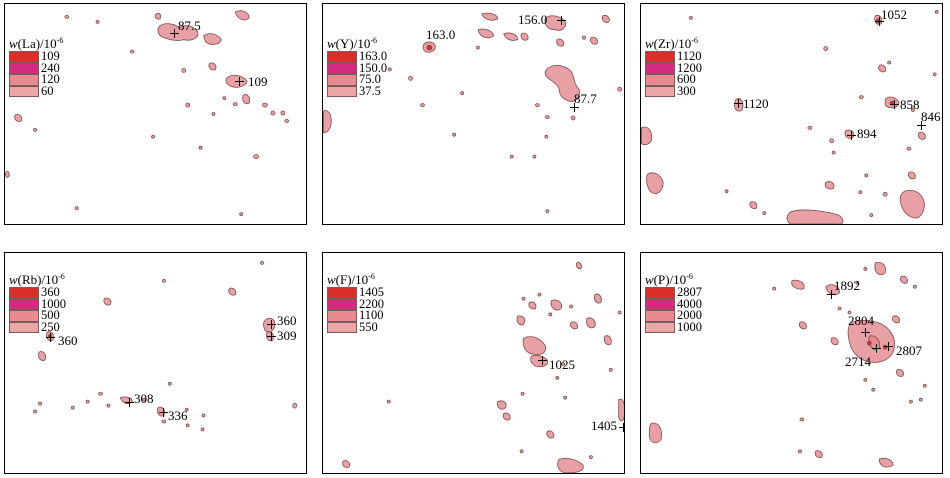 The width and height of the screenshot is (950, 478). Describe the element at coordinates (351, 279) in the screenshot. I see `legend-title-f: w(F)/10-6` at that location.